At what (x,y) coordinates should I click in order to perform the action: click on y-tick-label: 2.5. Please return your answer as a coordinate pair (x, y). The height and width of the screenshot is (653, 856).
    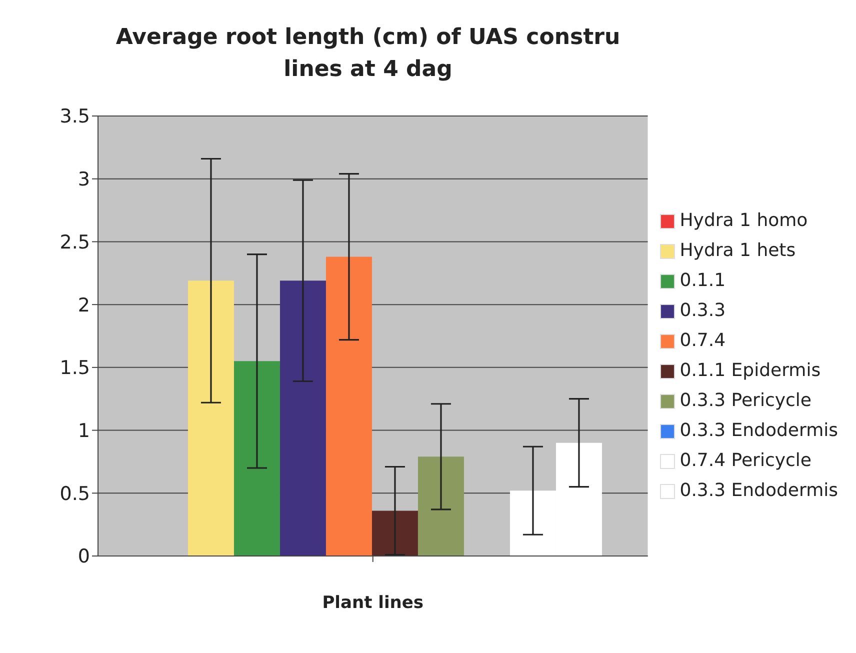
    Looking at the image, I should click on (75, 242).